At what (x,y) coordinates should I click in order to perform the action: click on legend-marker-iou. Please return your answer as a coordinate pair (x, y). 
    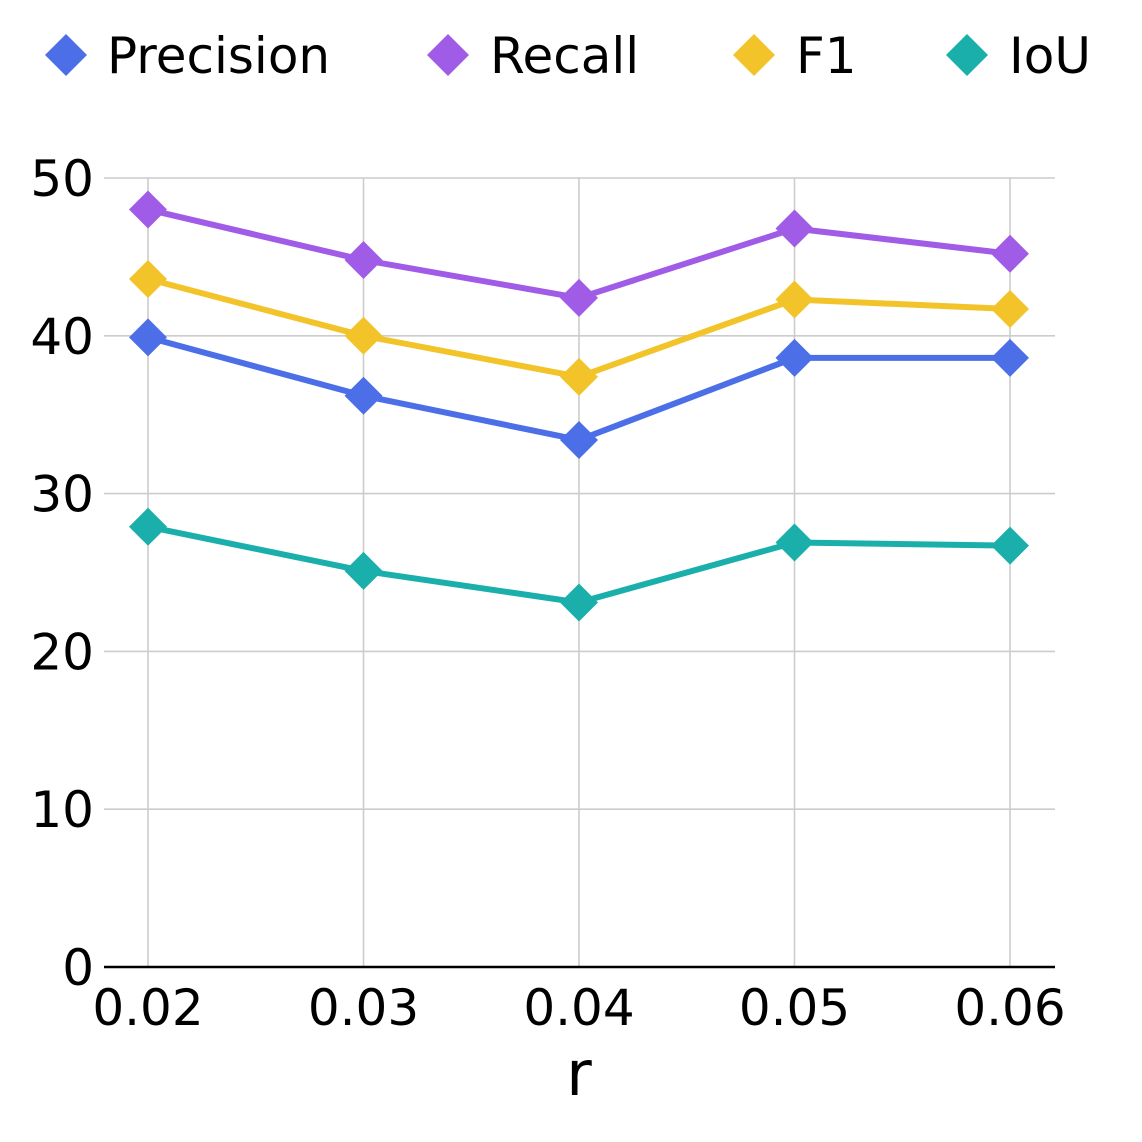
    Looking at the image, I should click on (967, 55).